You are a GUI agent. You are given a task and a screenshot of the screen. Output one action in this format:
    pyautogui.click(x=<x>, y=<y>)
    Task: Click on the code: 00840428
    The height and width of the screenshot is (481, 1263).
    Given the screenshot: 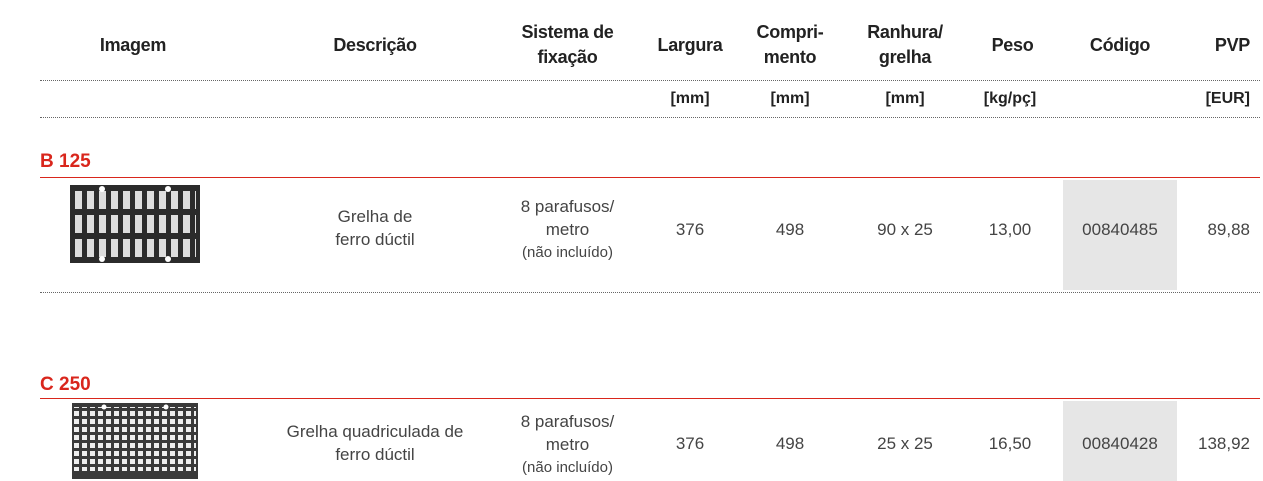 What is the action you would take?
    pyautogui.click(x=1120, y=443)
    